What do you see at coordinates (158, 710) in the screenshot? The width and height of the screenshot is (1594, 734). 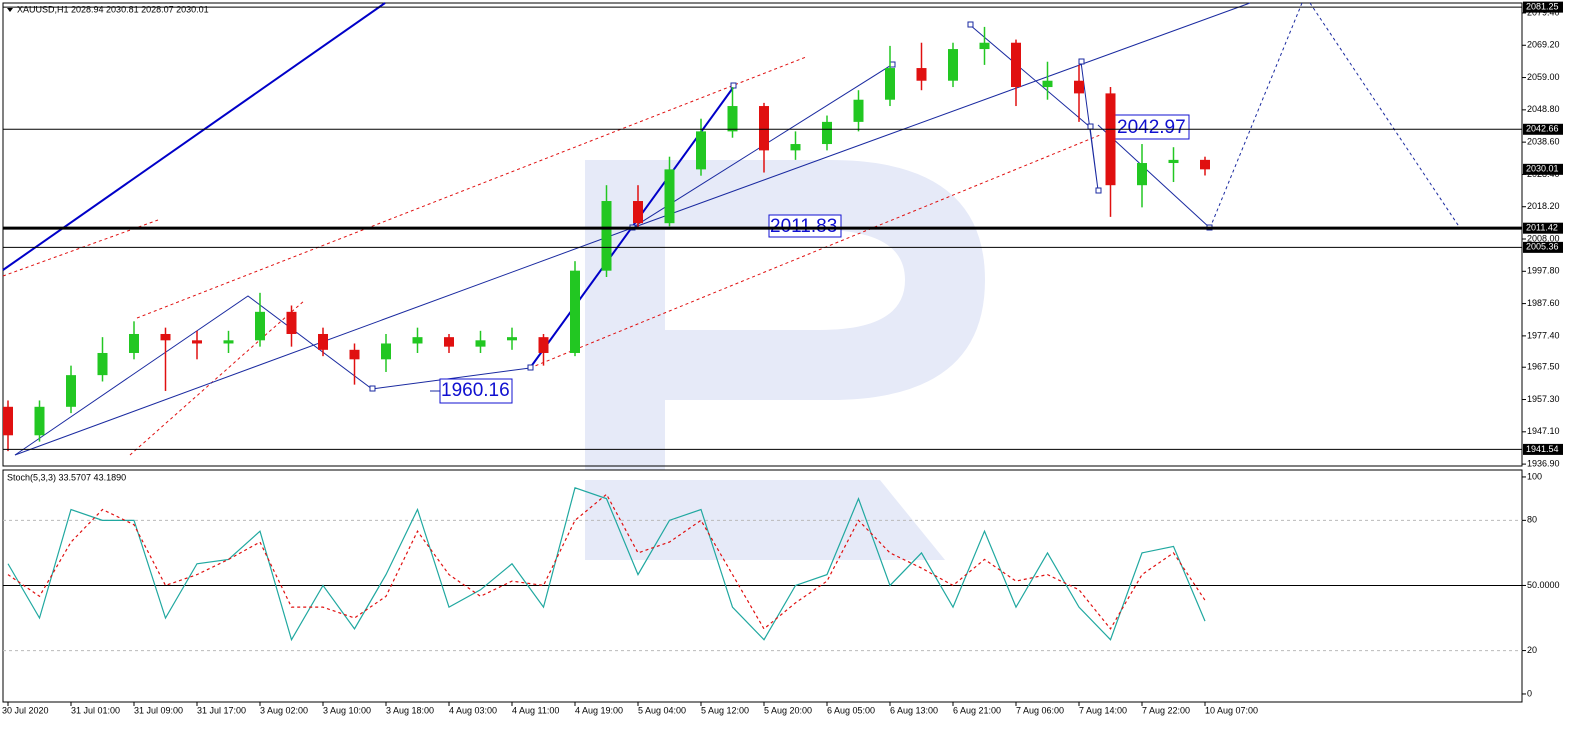 I see `x-tick-label: 31 Jul 09:00` at bounding box center [158, 710].